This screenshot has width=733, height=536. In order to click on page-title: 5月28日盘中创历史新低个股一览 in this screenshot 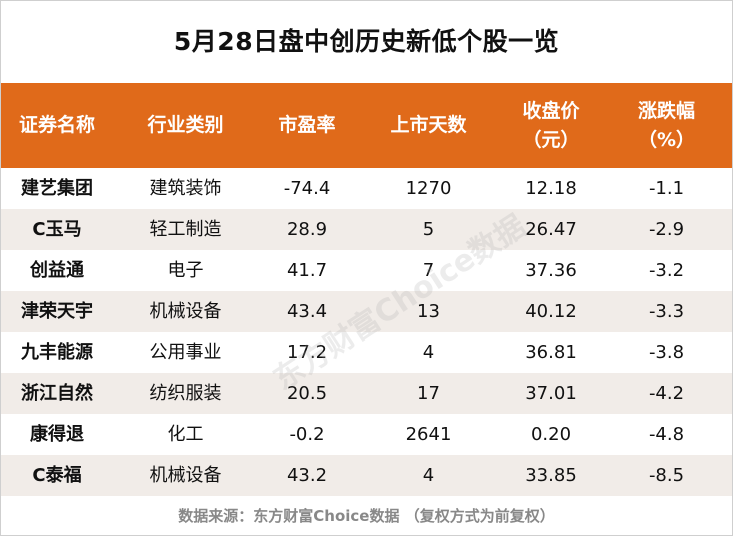, I will do `click(366, 41)`.